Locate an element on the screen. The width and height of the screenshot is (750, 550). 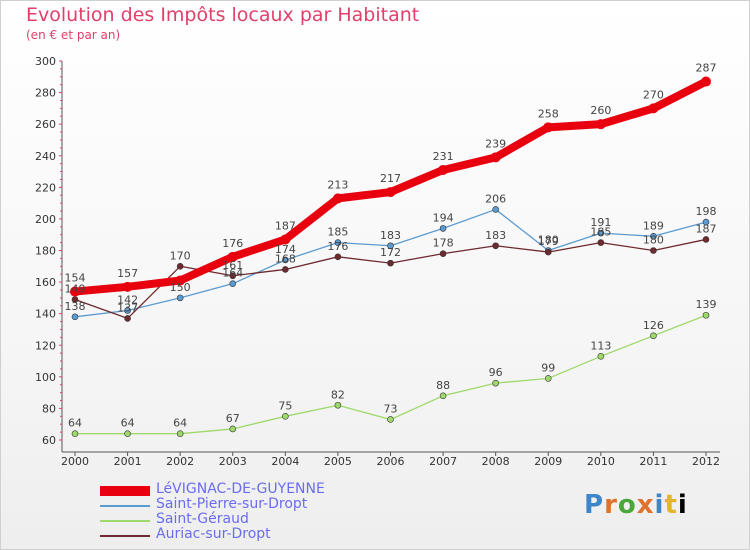
data-label: 126 is located at coordinates (653, 325).